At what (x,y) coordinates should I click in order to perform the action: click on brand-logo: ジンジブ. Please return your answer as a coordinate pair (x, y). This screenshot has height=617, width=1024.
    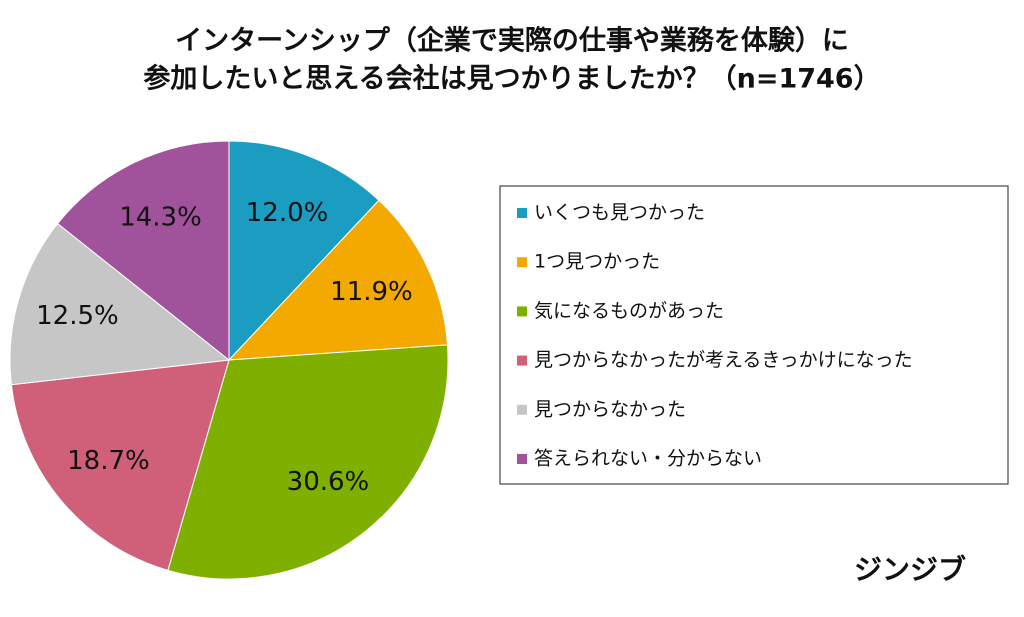
    Looking at the image, I should click on (910, 569).